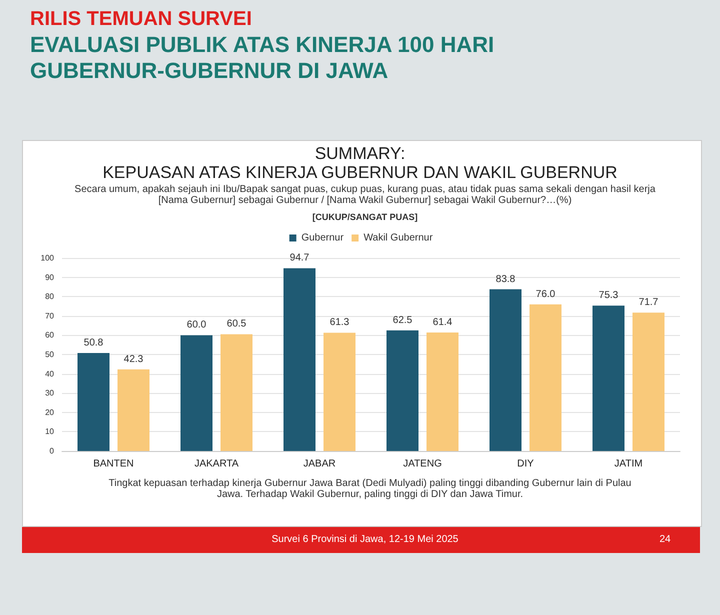  I want to click on y-tick-label: 80, so click(50, 297).